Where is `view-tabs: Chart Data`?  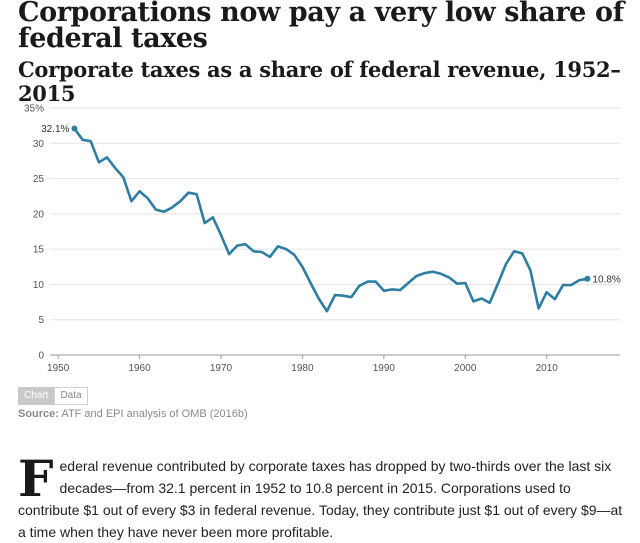
view-tabs: Chart Data is located at coordinates (53, 396).